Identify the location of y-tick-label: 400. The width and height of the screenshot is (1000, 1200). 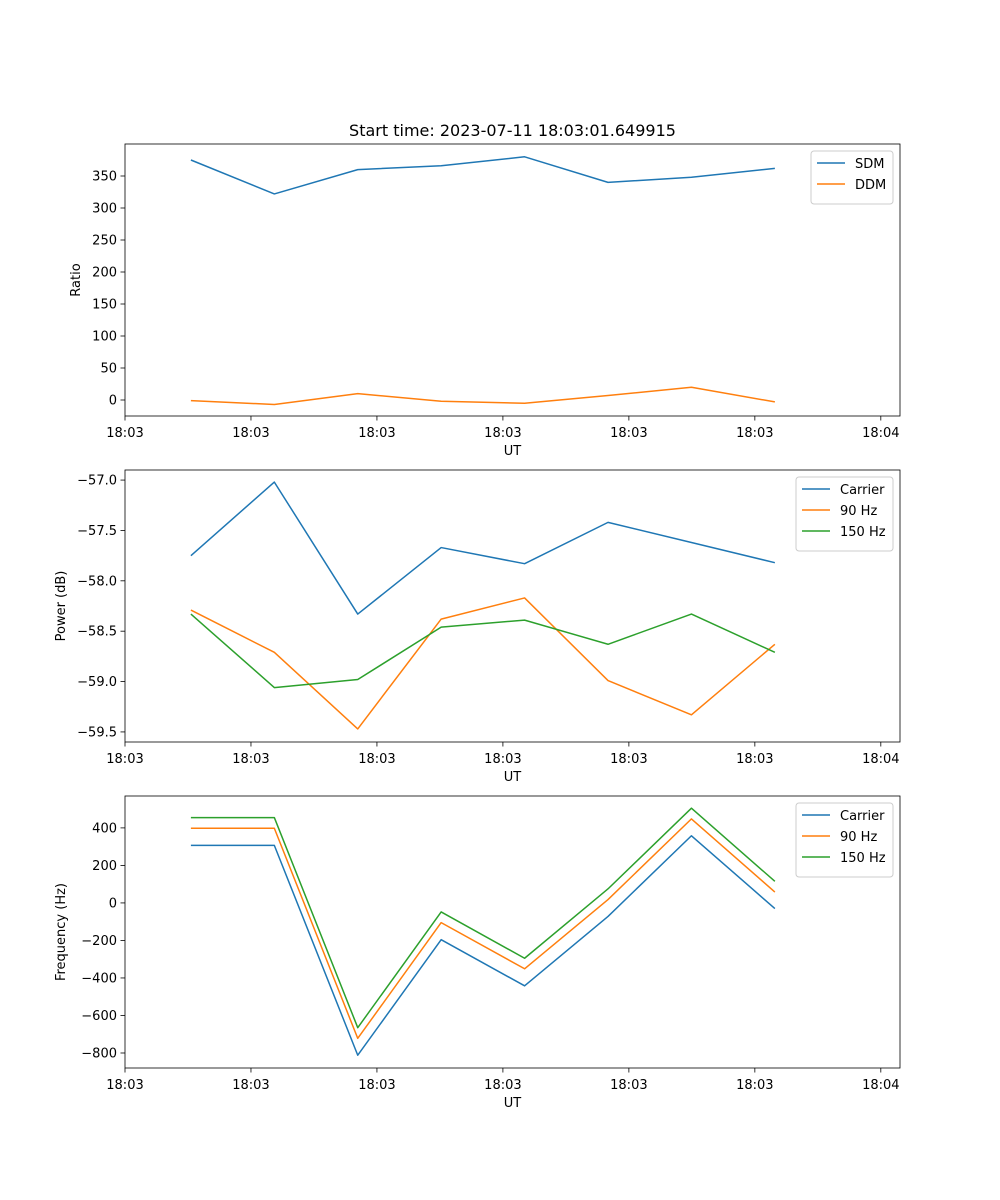
(104, 828).